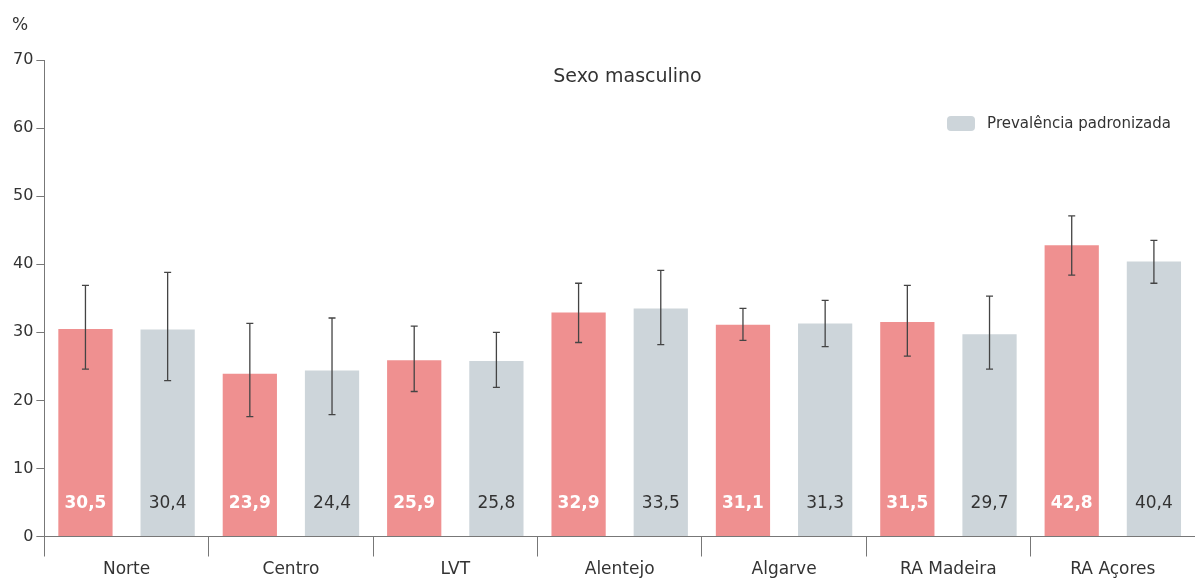 The image size is (1195, 588). Describe the element at coordinates (291, 567) in the screenshot. I see `x-tick-label: Centro` at that location.